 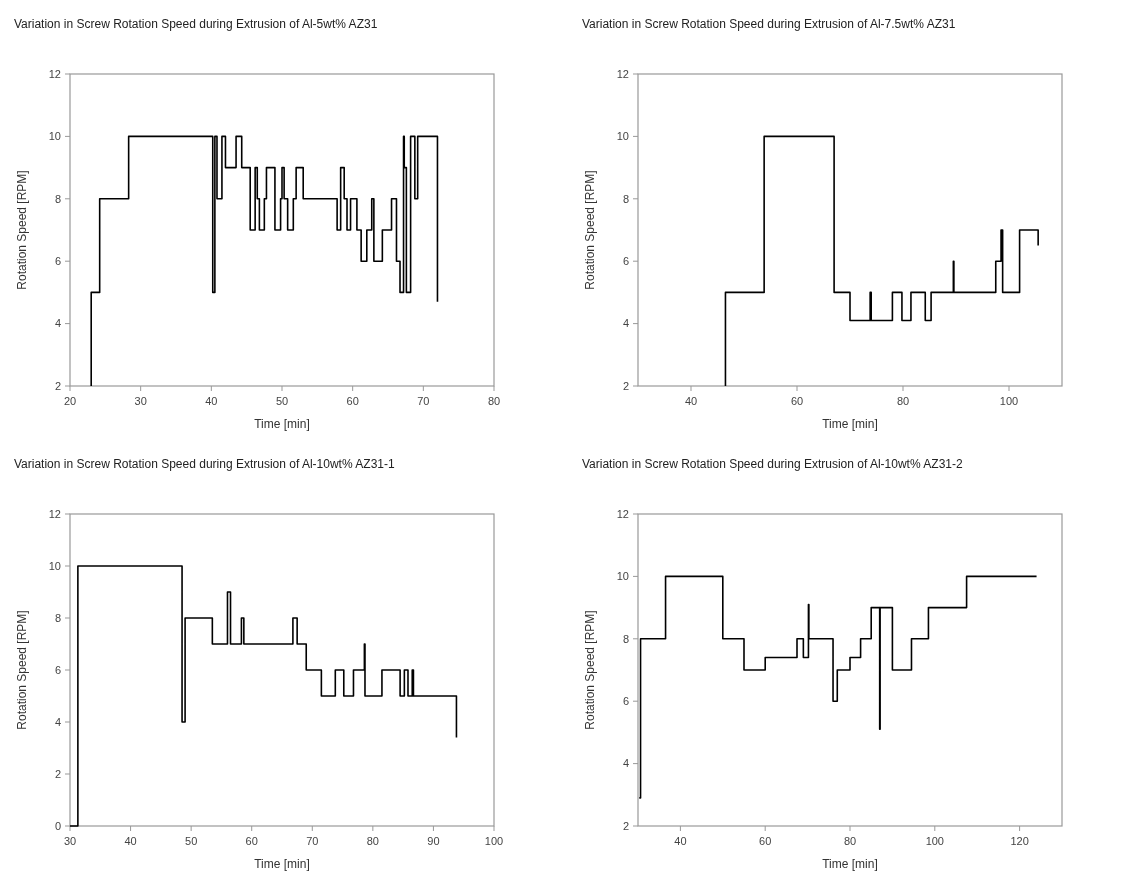 I want to click on chart-title: Variation in Screw Rotation Speed during Extrusion of Al-10wt% AZ31-1, so click(x=204, y=464).